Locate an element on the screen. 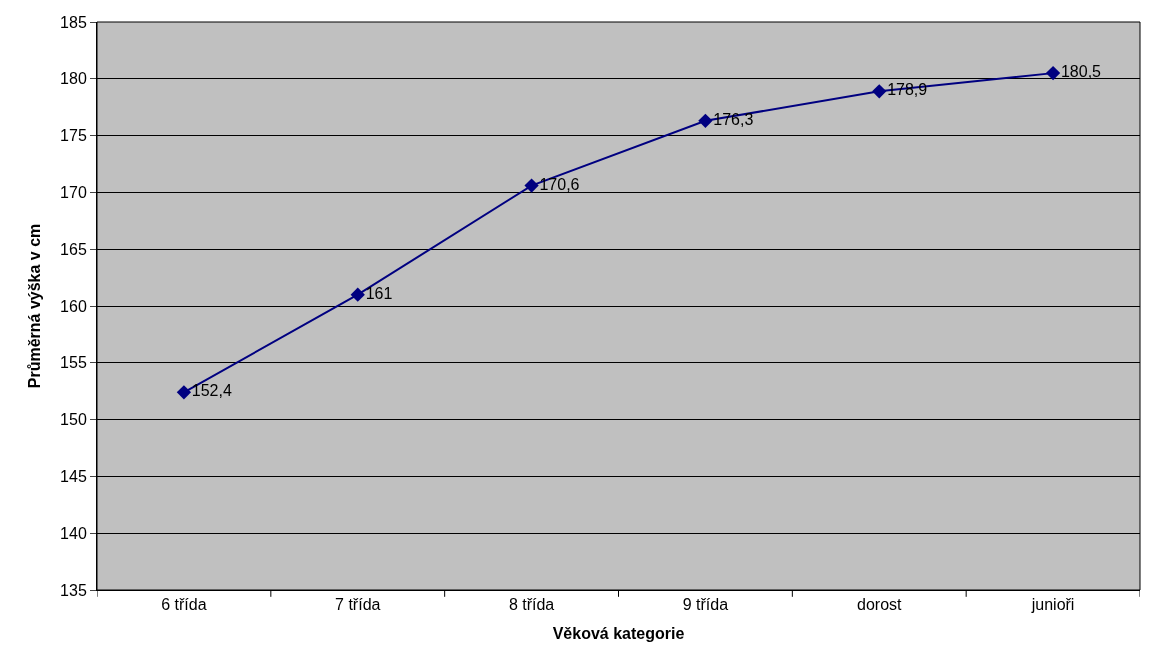 This screenshot has width=1152, height=668. y-tick-label: 160 is located at coordinates (73, 306).